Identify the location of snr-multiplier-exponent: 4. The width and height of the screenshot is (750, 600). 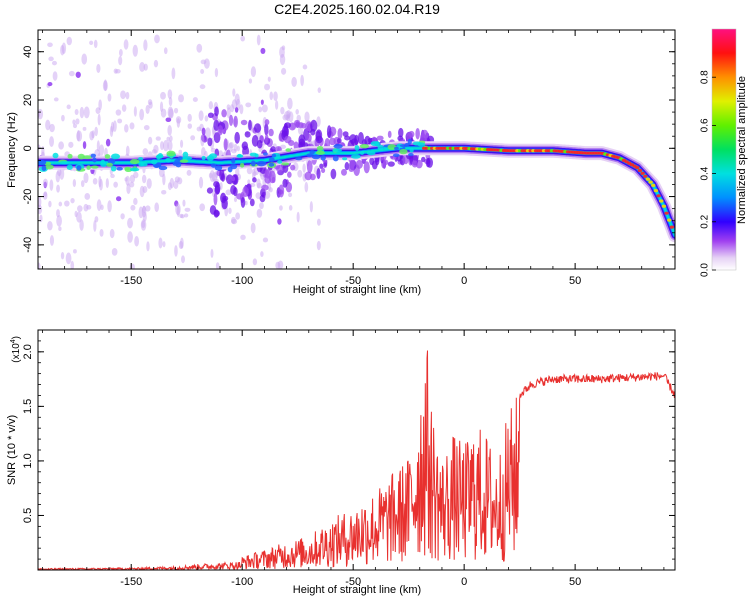
(13, 341).